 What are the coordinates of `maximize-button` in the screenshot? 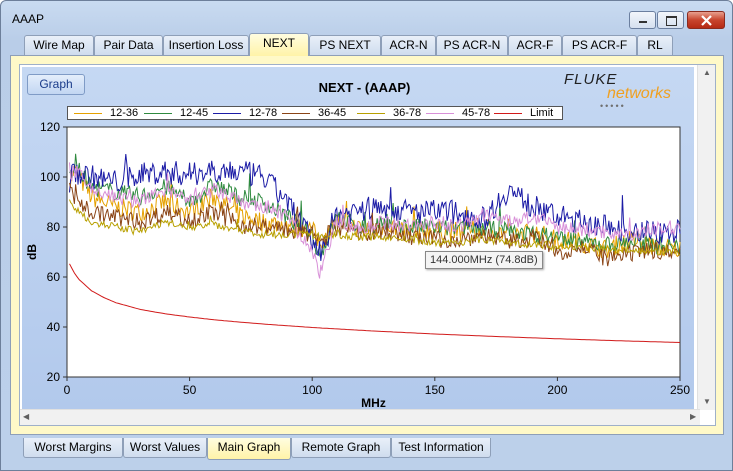 It's located at (670, 20).